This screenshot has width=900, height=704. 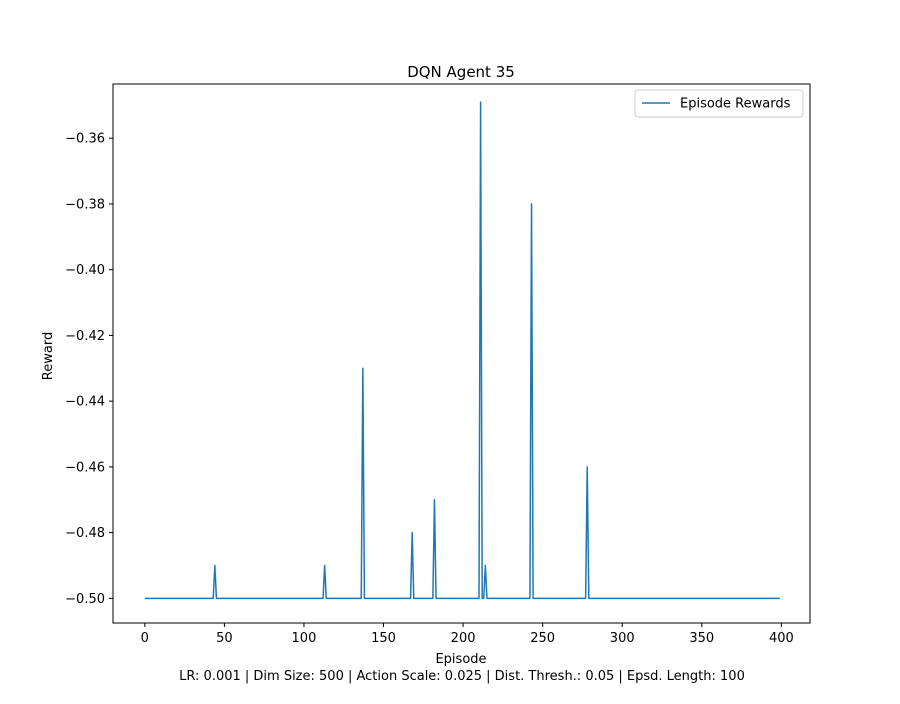 I want to click on y-tick-label: −0.40, so click(x=85, y=270).